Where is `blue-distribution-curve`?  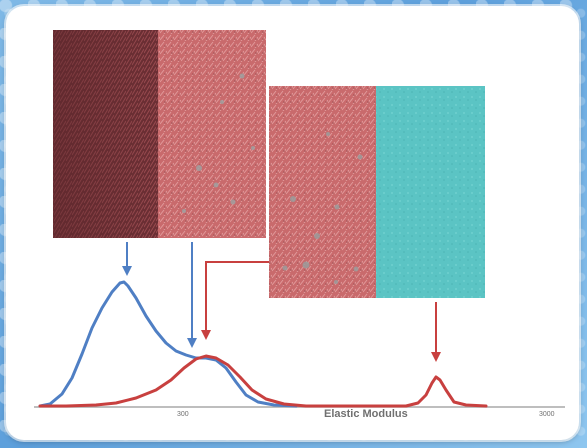 blue-distribution-curve is located at coordinates (168, 344).